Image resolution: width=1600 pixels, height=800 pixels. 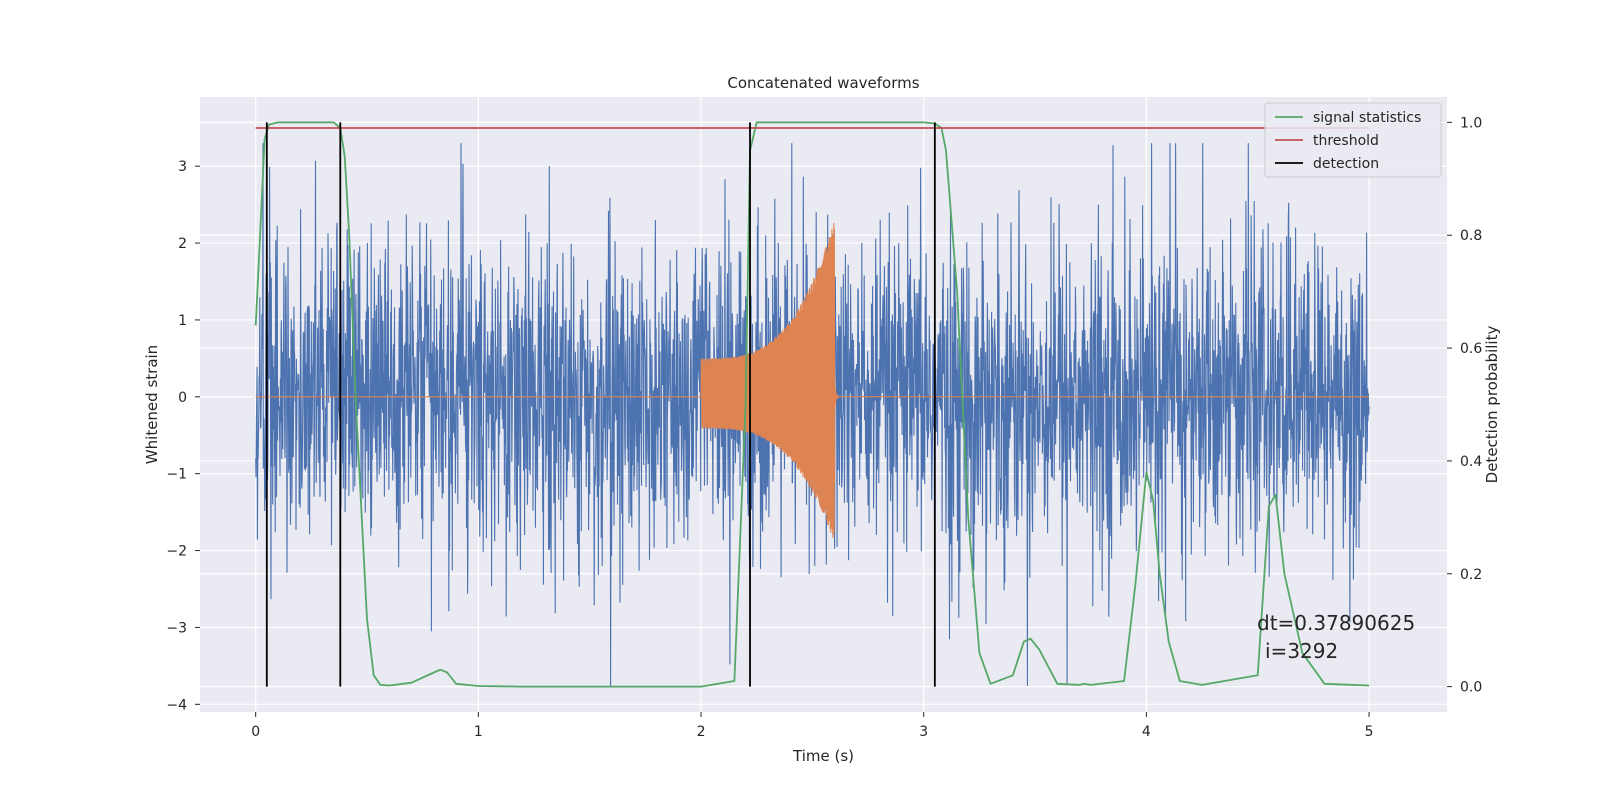 I want to click on y-tick-label: −3, so click(x=176, y=628).